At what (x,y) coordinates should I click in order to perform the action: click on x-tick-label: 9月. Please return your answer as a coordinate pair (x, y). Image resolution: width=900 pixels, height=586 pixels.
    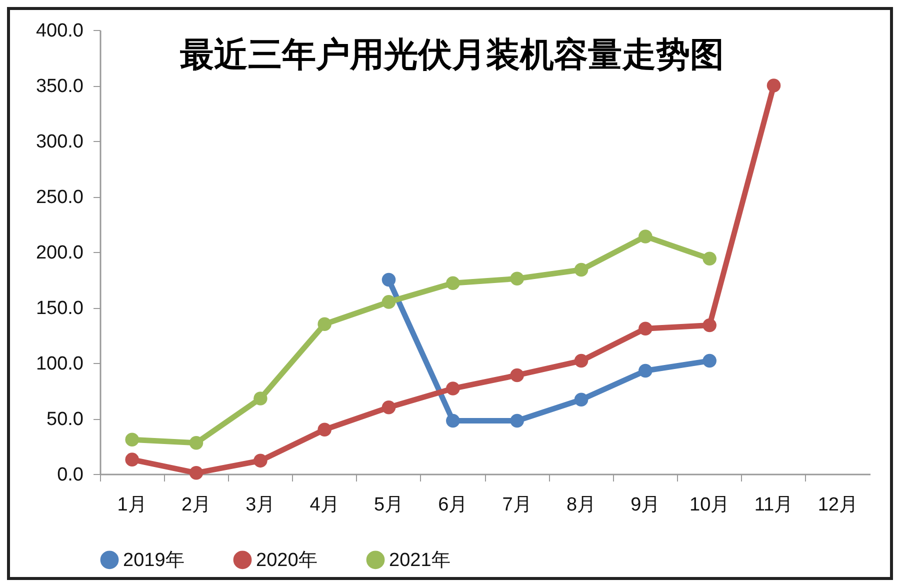
    Looking at the image, I should click on (645, 505).